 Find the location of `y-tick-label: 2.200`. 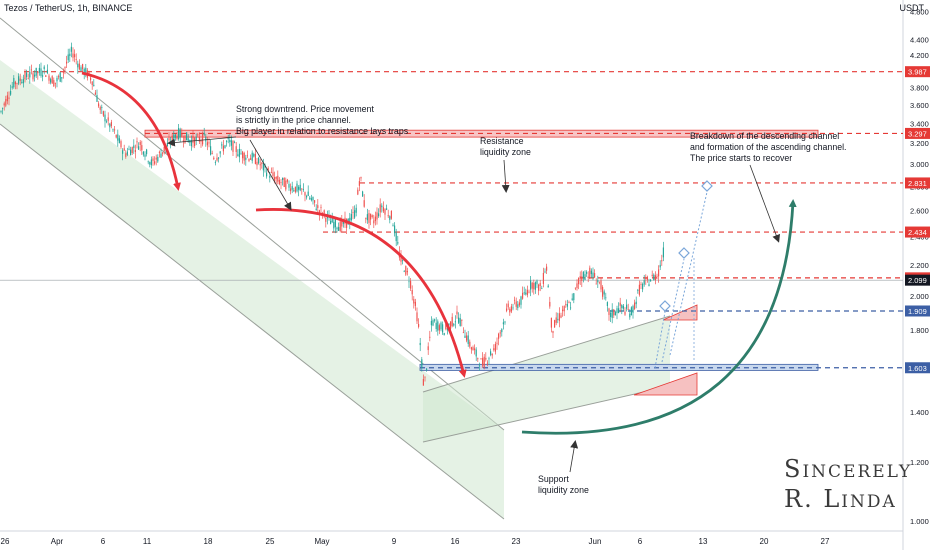

y-tick-label: 2.200 is located at coordinates (919, 265).